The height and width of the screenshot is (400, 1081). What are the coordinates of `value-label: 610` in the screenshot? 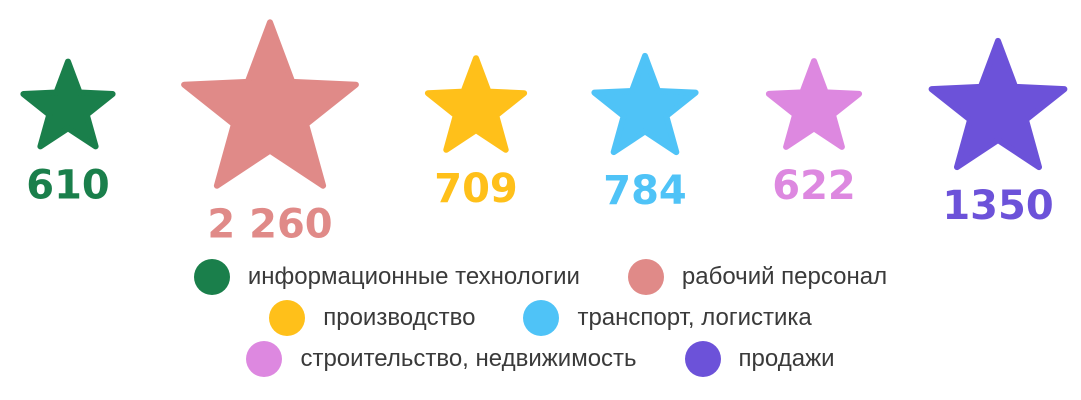 It's located at (68, 185).